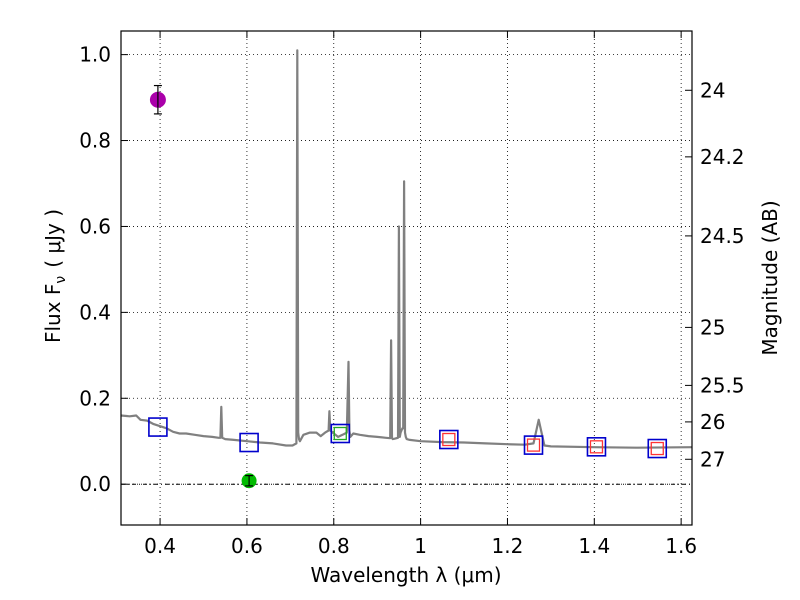  Describe the element at coordinates (722, 157) in the screenshot. I see `right-tick-label: 24.2` at that location.